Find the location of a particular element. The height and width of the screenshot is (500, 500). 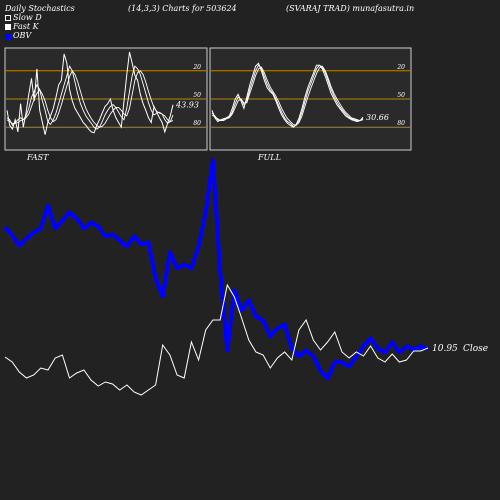

header-source: (SVARAJ TRAD) munafasutra.in is located at coordinates (350, 8).